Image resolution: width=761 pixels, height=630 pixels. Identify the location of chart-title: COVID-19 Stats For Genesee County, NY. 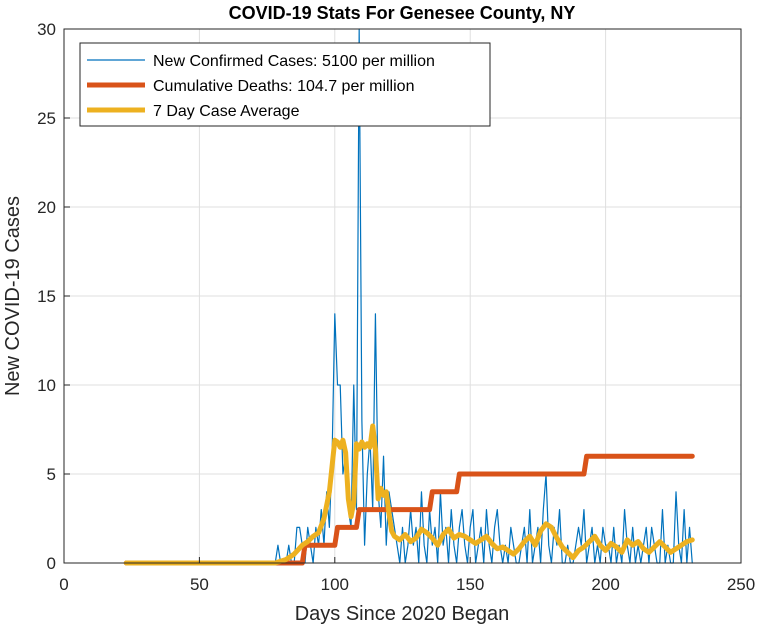
(402, 13).